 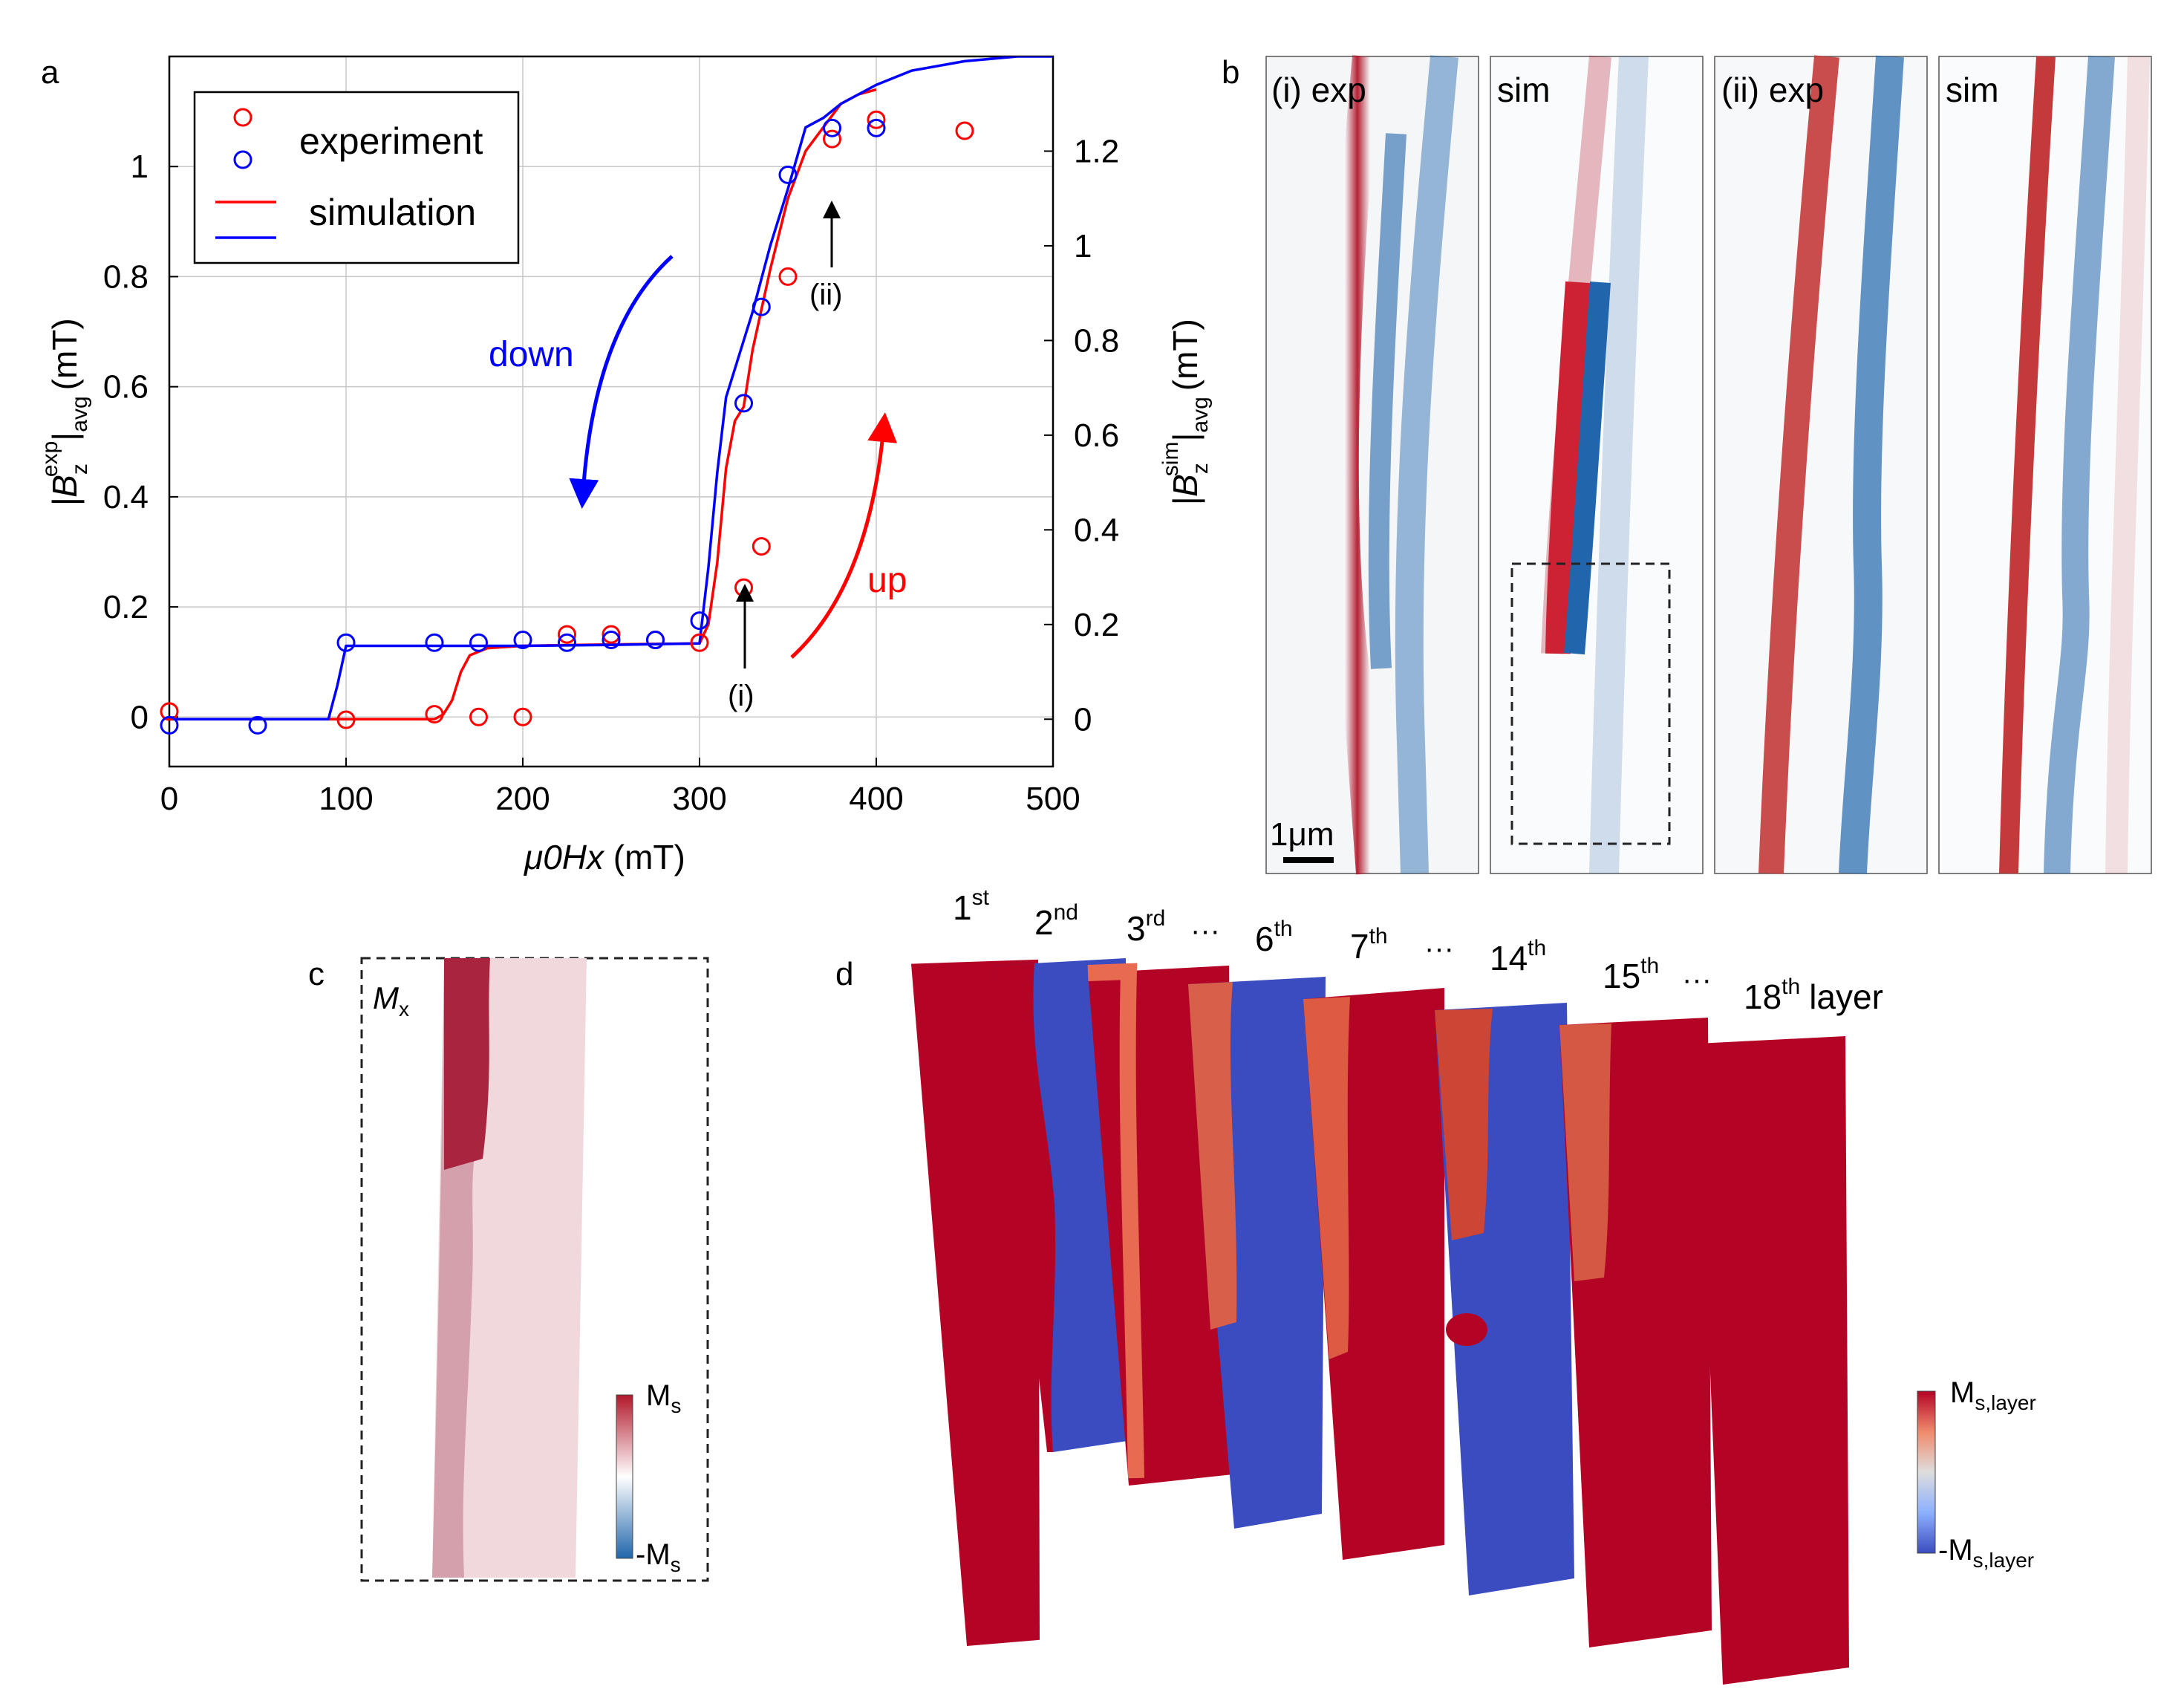 What do you see at coordinates (826, 295) in the screenshot?
I see `annotation-ii: (ii)` at bounding box center [826, 295].